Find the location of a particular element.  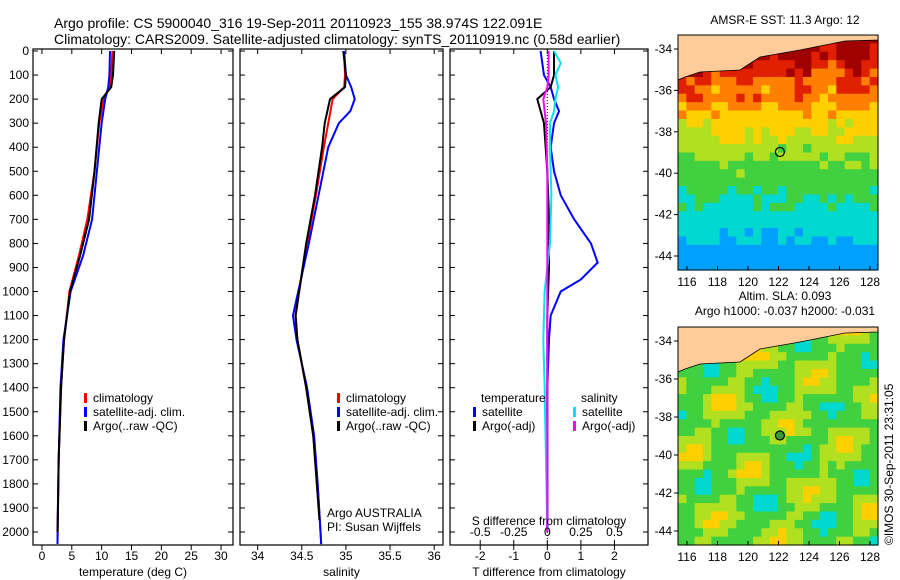

x-tick-label: 36 is located at coordinates (434, 556).